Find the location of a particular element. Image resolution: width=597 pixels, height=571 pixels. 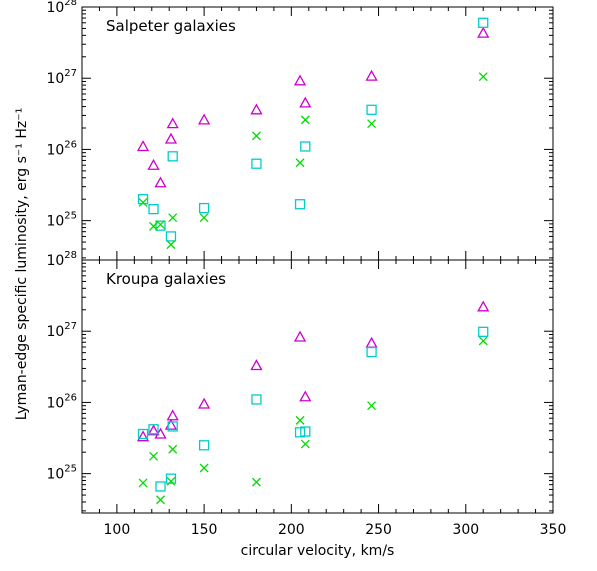

x-tick-label: 250 is located at coordinates (378, 530).